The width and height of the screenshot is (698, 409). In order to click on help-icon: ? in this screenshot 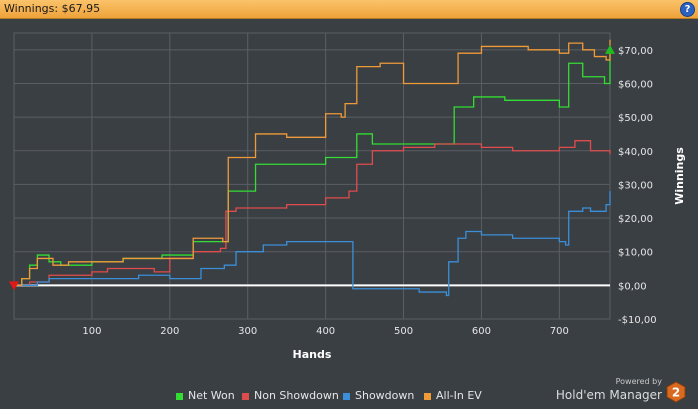, I will do `click(687, 9)`.